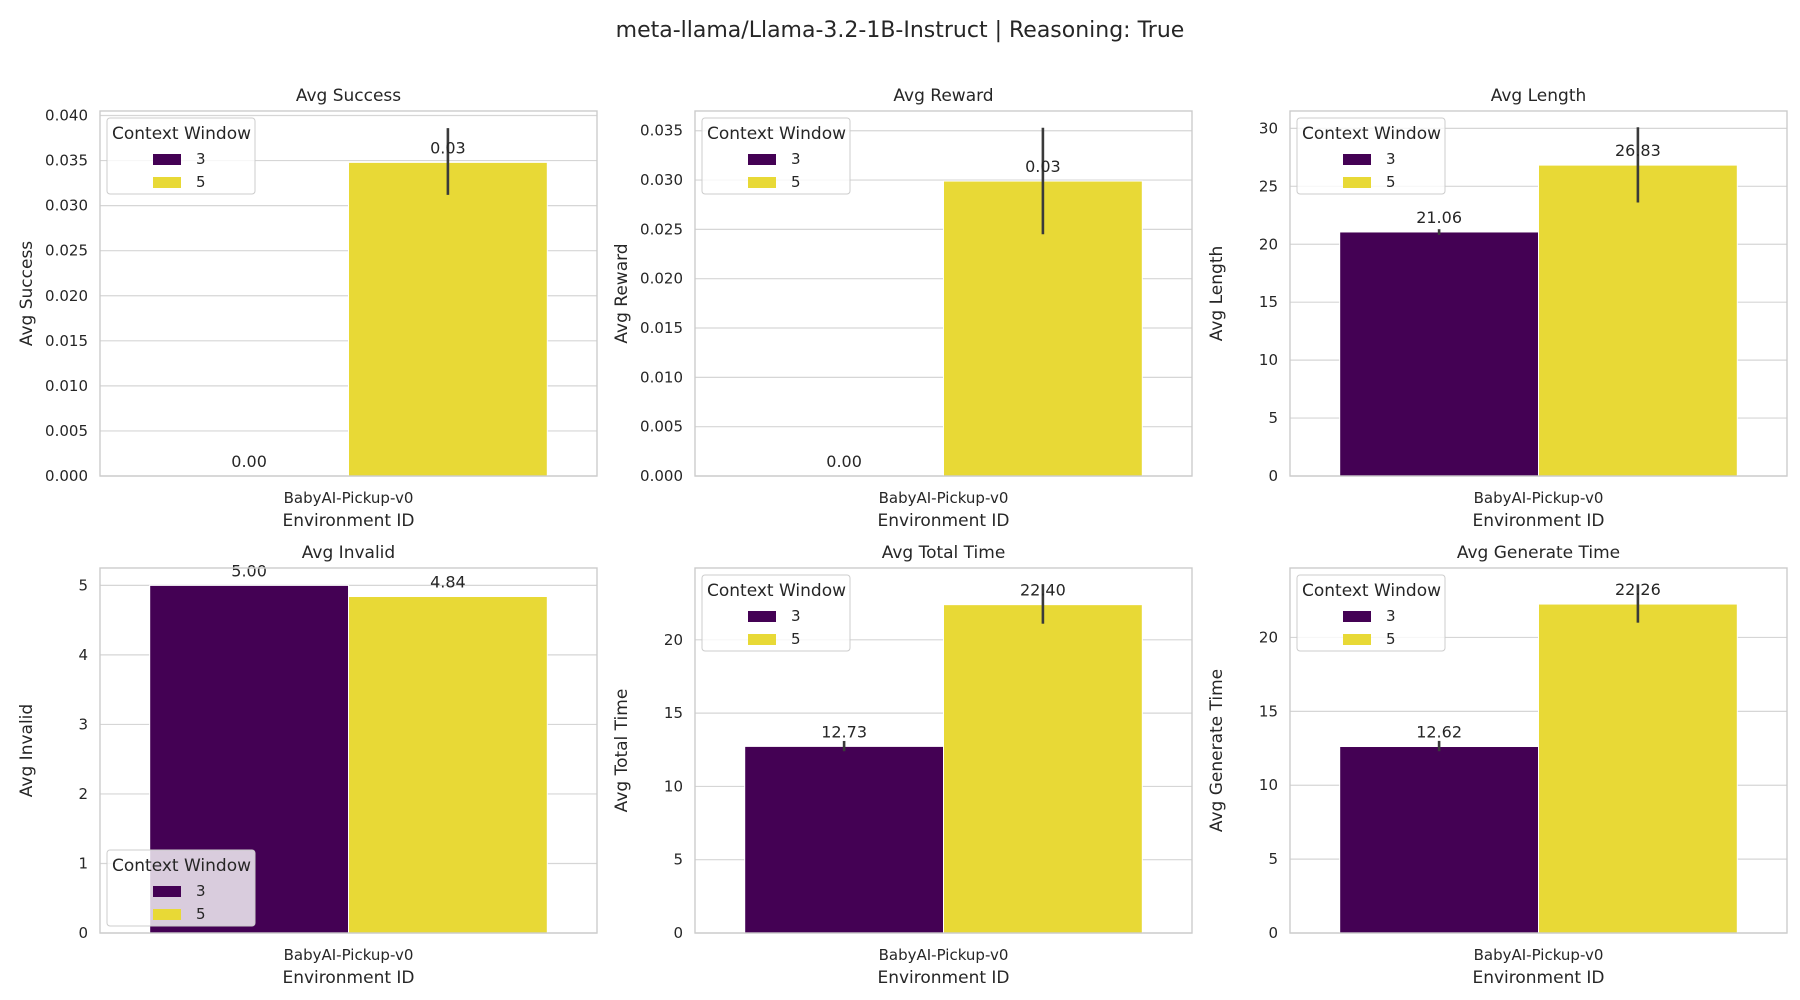 This screenshot has height=1000, width=1800. I want to click on y-axis-label: Avg Total Time, so click(622, 751).